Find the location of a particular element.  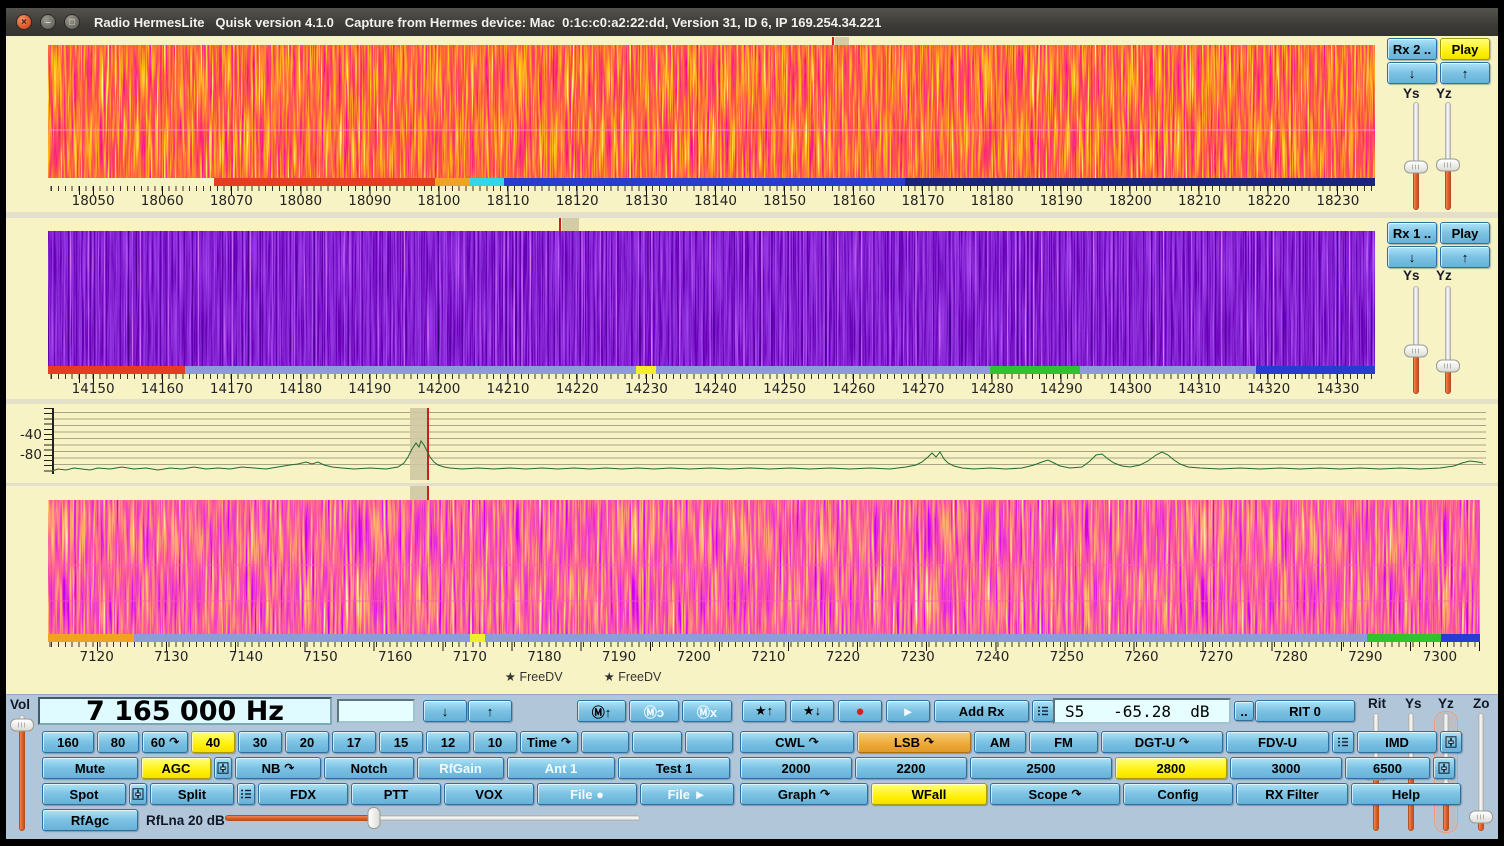

band-button-10: 10 is located at coordinates (495, 742).